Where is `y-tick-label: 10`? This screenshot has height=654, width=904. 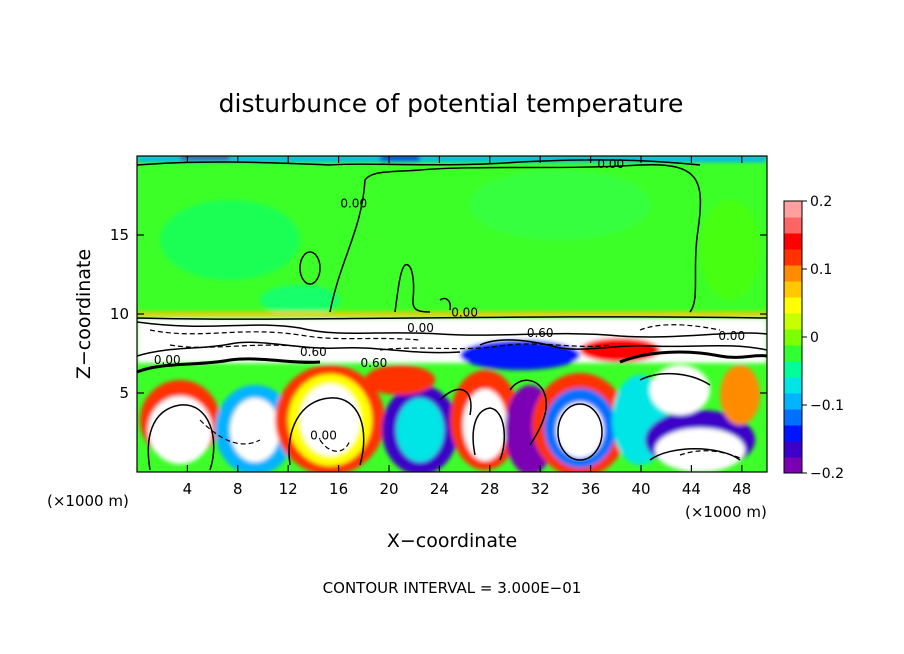
y-tick-label: 10 is located at coordinates (119, 314).